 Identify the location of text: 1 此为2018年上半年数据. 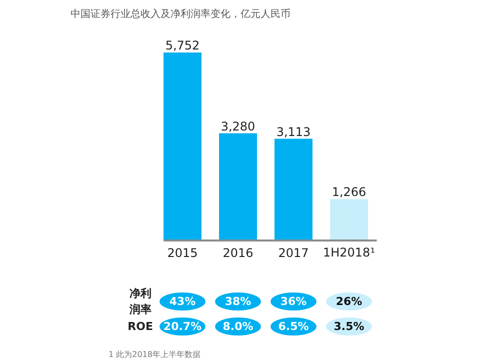
(154, 354).